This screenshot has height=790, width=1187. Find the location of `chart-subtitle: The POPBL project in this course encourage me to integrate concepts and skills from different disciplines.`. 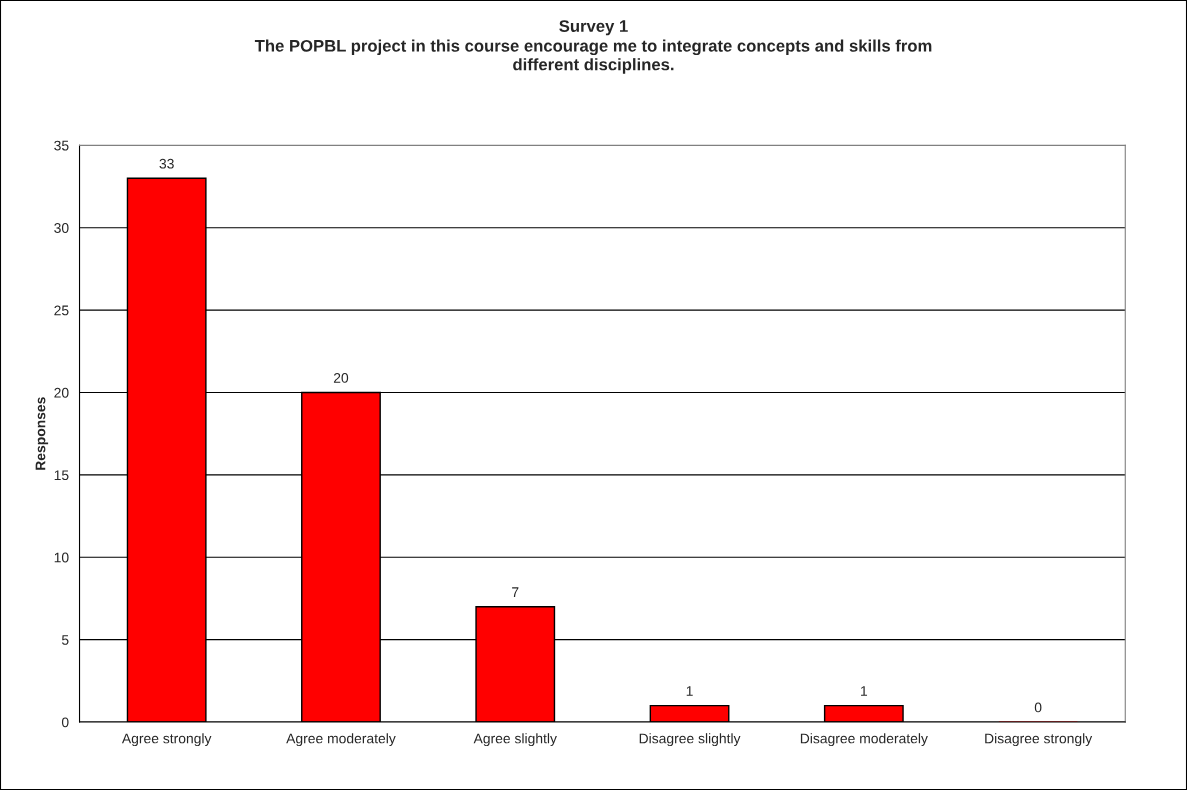

chart-subtitle: The POPBL project in this course encourage me to integrate concepts and skills from different disciplines. is located at coordinates (593, 56).